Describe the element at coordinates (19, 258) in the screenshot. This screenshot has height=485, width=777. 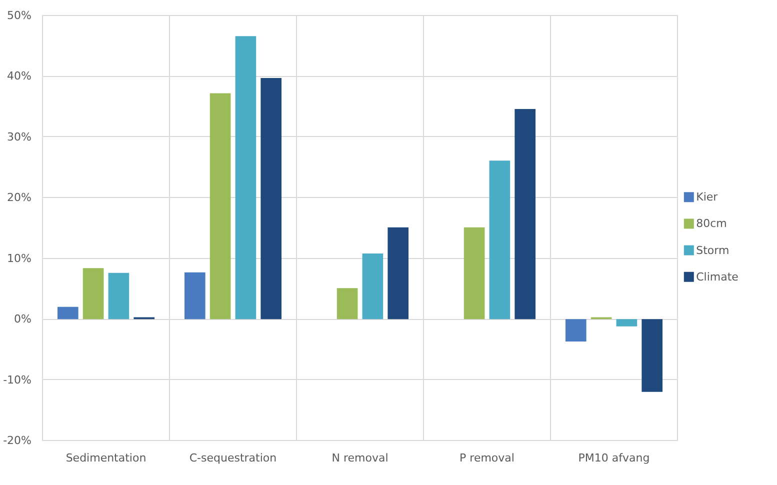
I see `y-tick-label: 10%` at that location.